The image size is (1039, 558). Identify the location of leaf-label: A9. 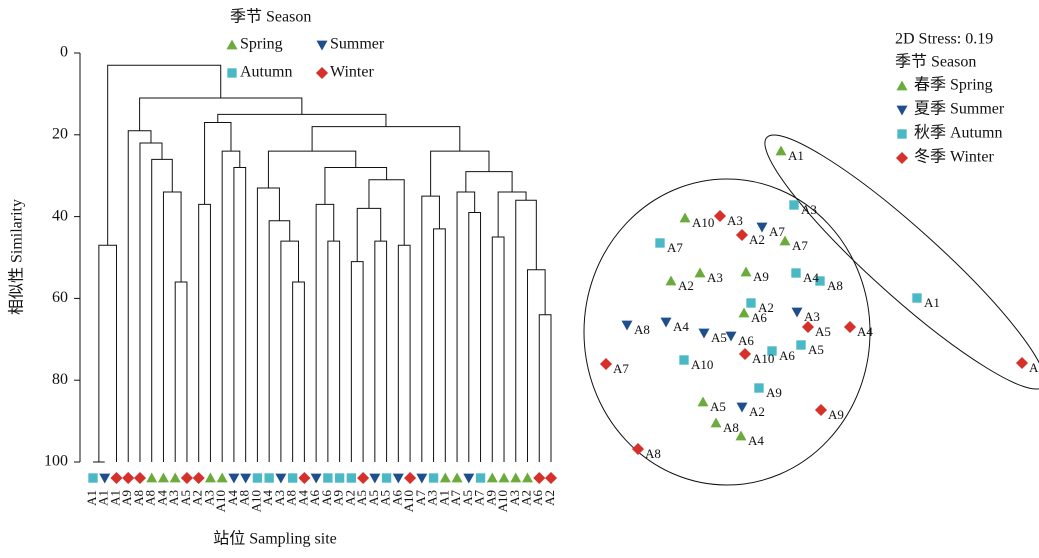
(338, 498).